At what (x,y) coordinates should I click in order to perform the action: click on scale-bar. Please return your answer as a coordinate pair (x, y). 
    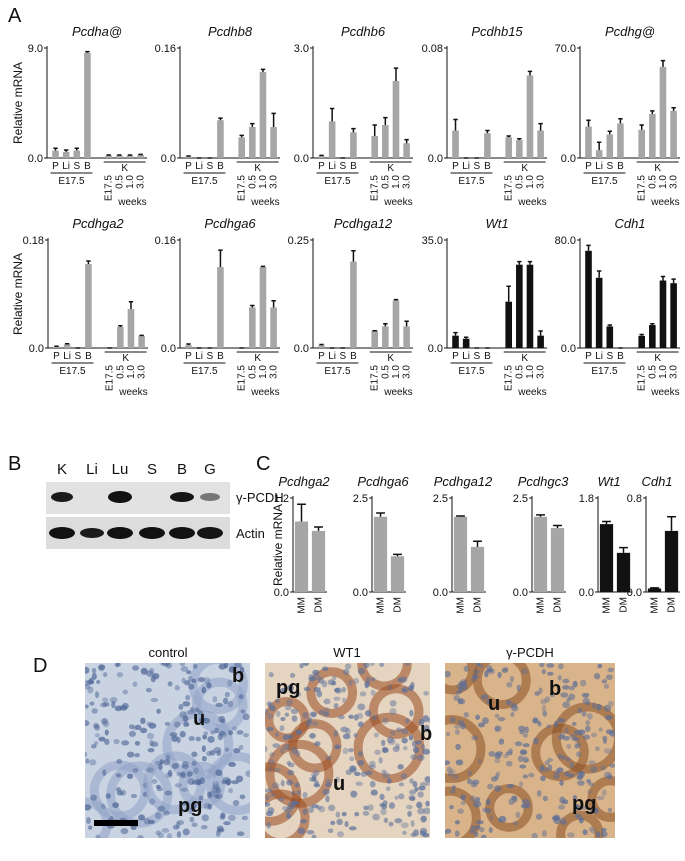
    Looking at the image, I should click on (116, 823).